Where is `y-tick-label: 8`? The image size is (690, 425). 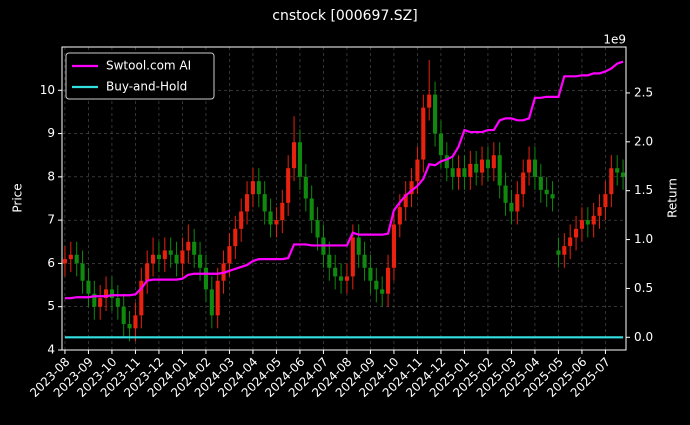
y-tick-label: 8 is located at coordinates (51, 176).